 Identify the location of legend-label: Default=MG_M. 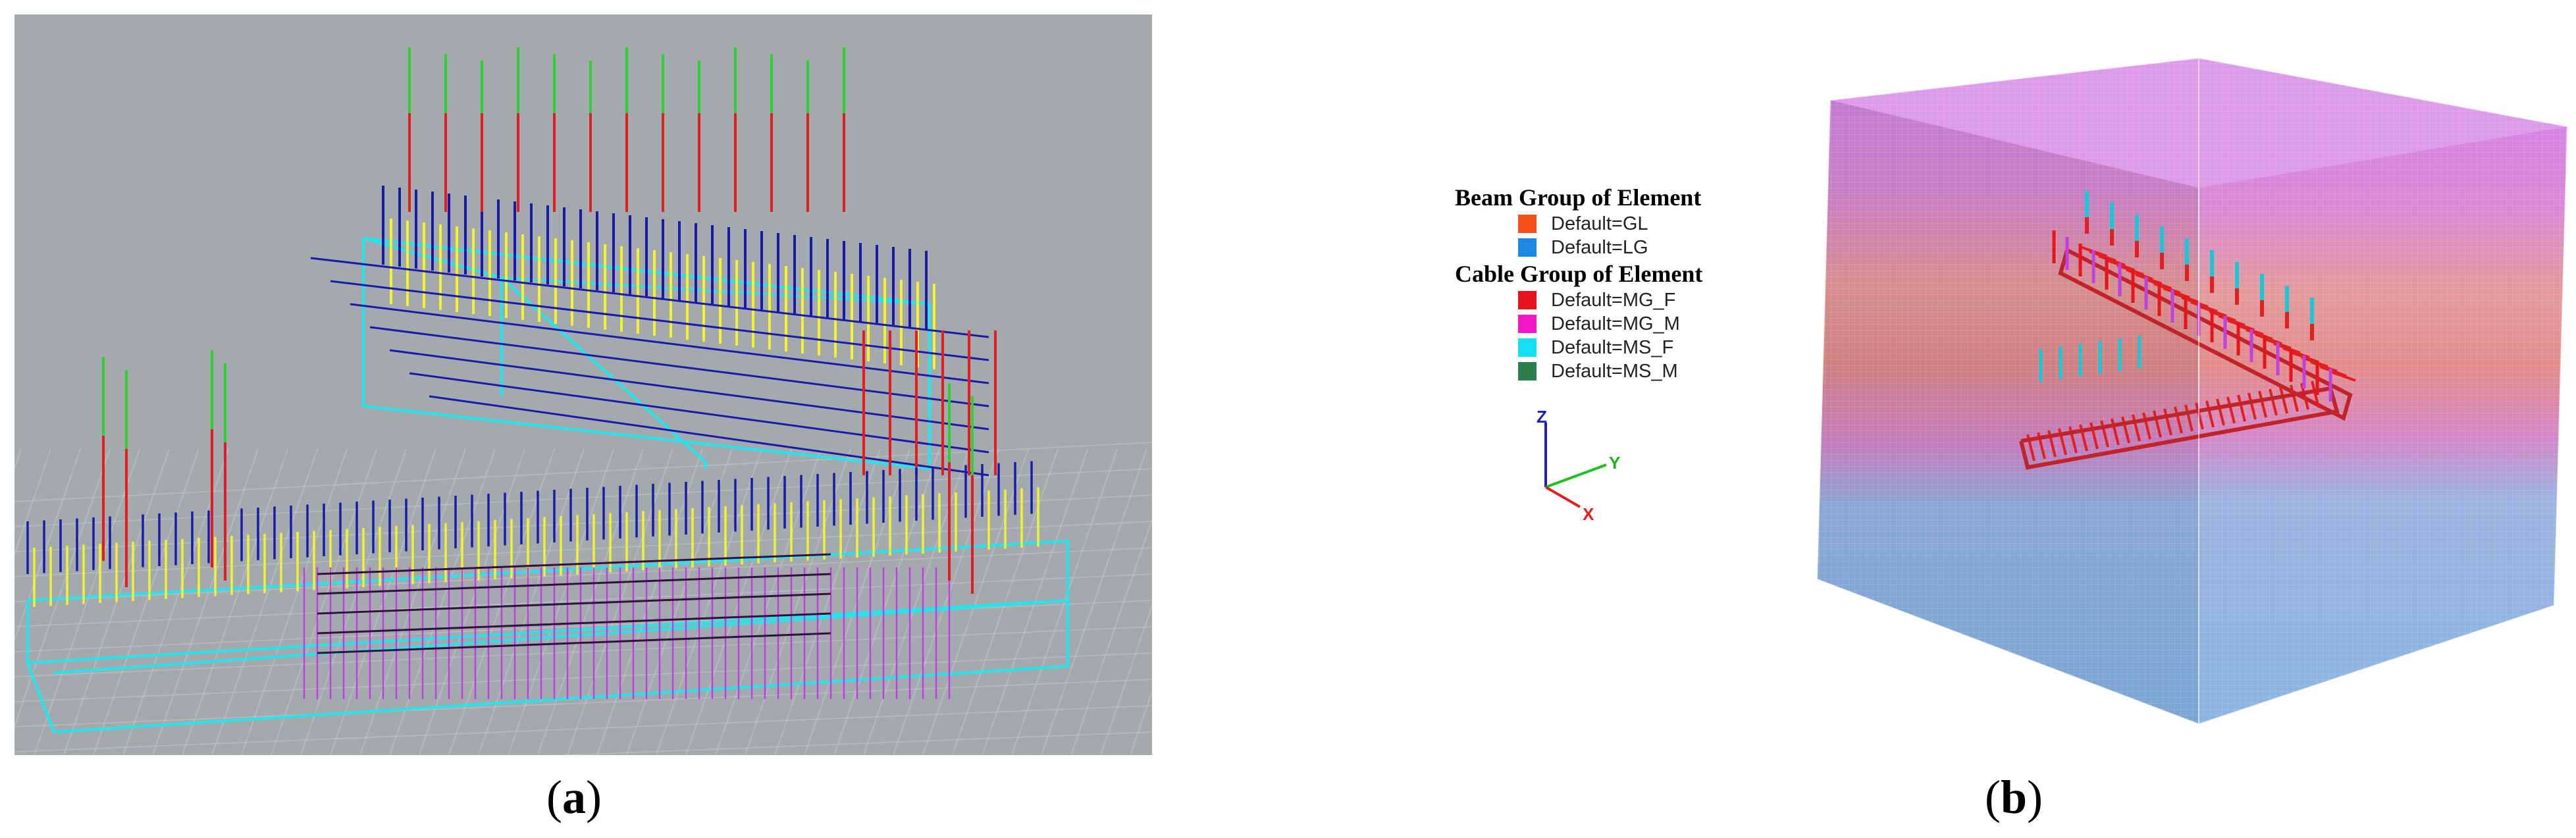
(1615, 323).